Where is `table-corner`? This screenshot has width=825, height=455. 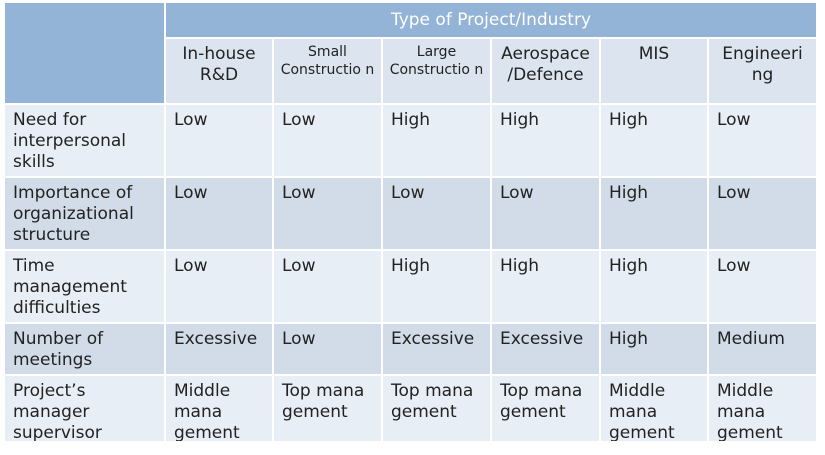
table-corner is located at coordinates (84, 53).